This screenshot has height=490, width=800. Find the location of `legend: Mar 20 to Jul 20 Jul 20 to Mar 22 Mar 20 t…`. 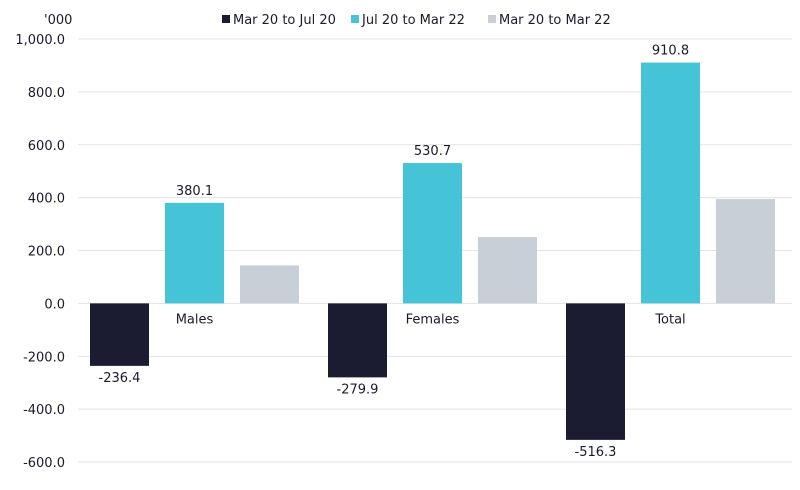

legend: Mar 20 to Jul 20 Jul 20 to Mar 22 Mar 20 t… is located at coordinates (416, 20).